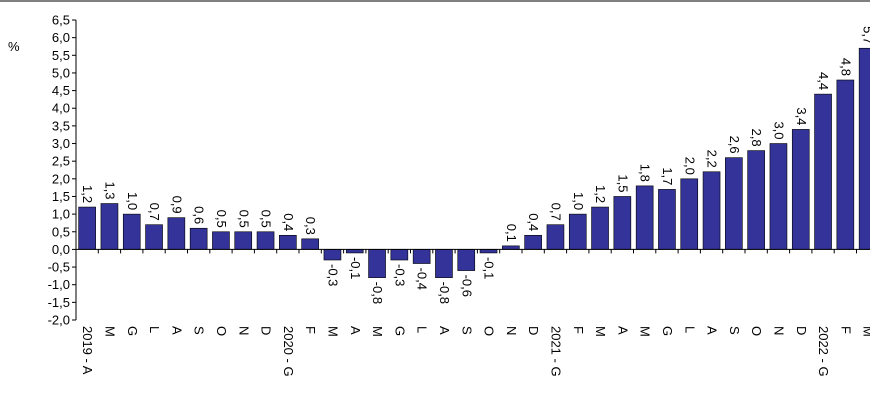 This screenshot has height=399, width=870. What do you see at coordinates (756, 138) in the screenshot?
I see `data-label: 2,8` at bounding box center [756, 138].